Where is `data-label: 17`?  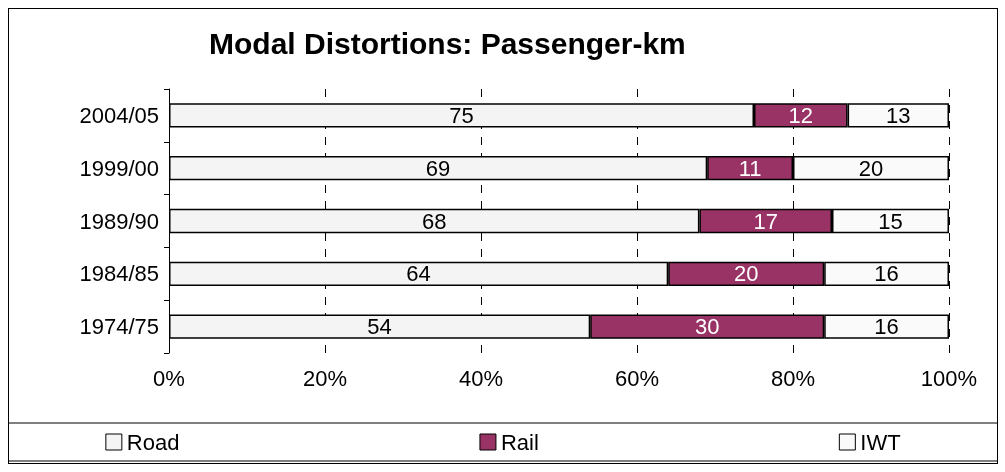
data-label: 17 is located at coordinates (765, 221).